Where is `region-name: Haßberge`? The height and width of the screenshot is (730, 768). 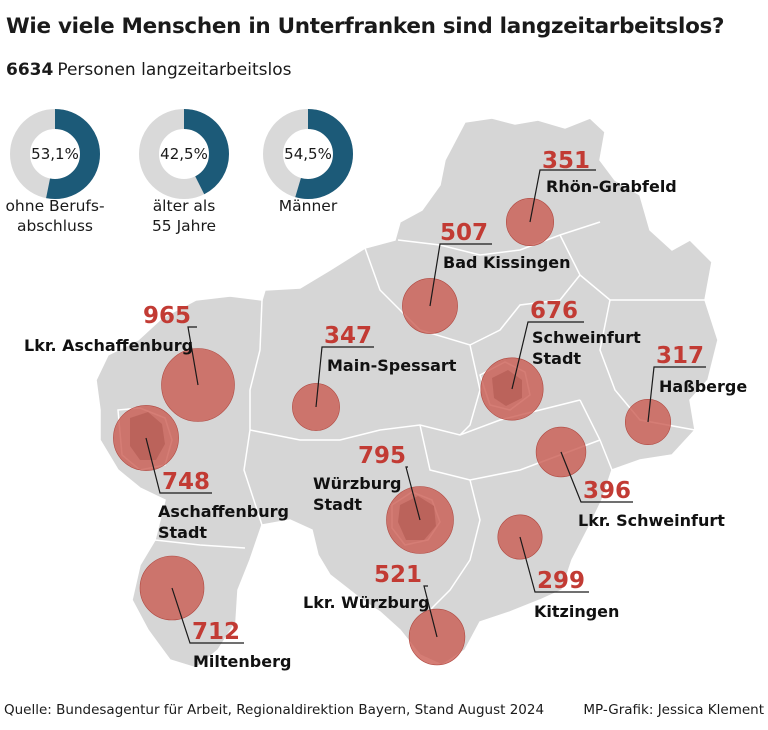 region-name: Haßberge is located at coordinates (703, 386).